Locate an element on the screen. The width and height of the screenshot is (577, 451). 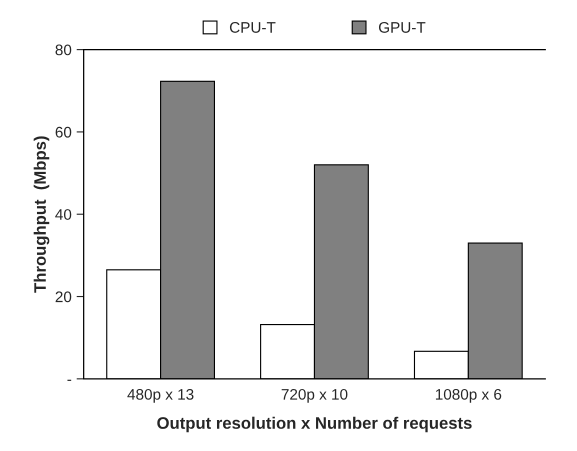
y-tick-label: 60 is located at coordinates (64, 132).